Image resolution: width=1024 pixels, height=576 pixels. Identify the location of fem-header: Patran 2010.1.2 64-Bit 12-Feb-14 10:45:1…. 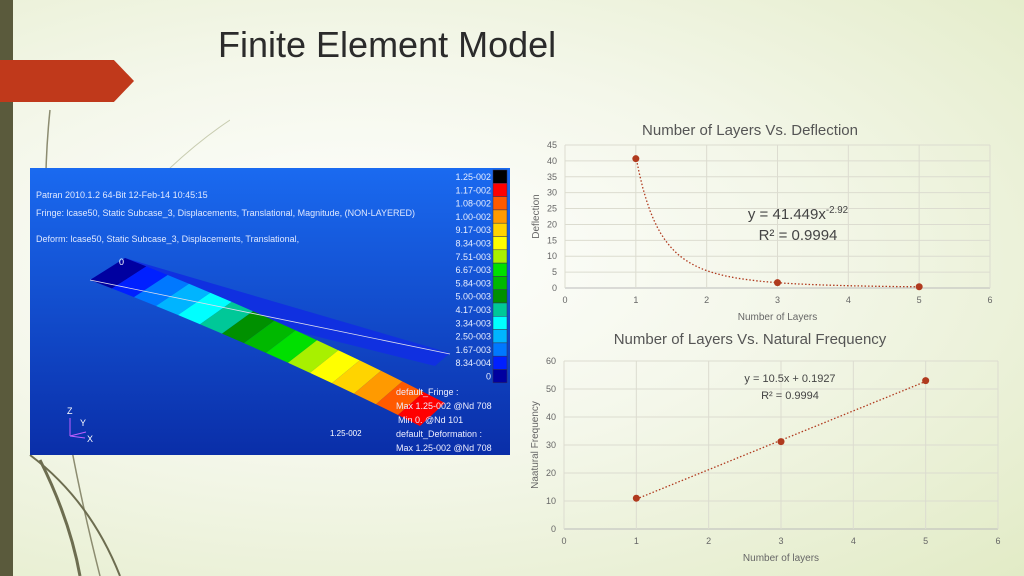
(122, 195).